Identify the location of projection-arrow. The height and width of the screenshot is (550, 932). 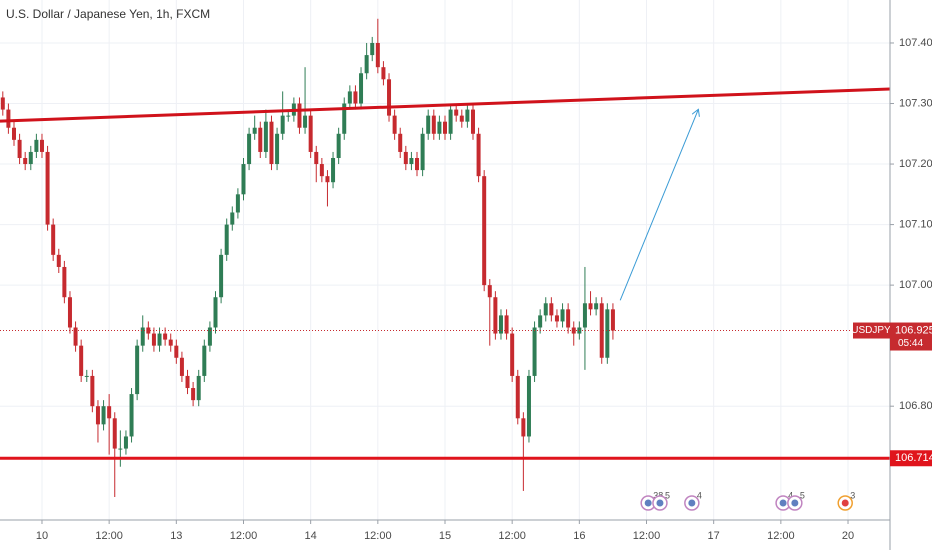
(658, 205).